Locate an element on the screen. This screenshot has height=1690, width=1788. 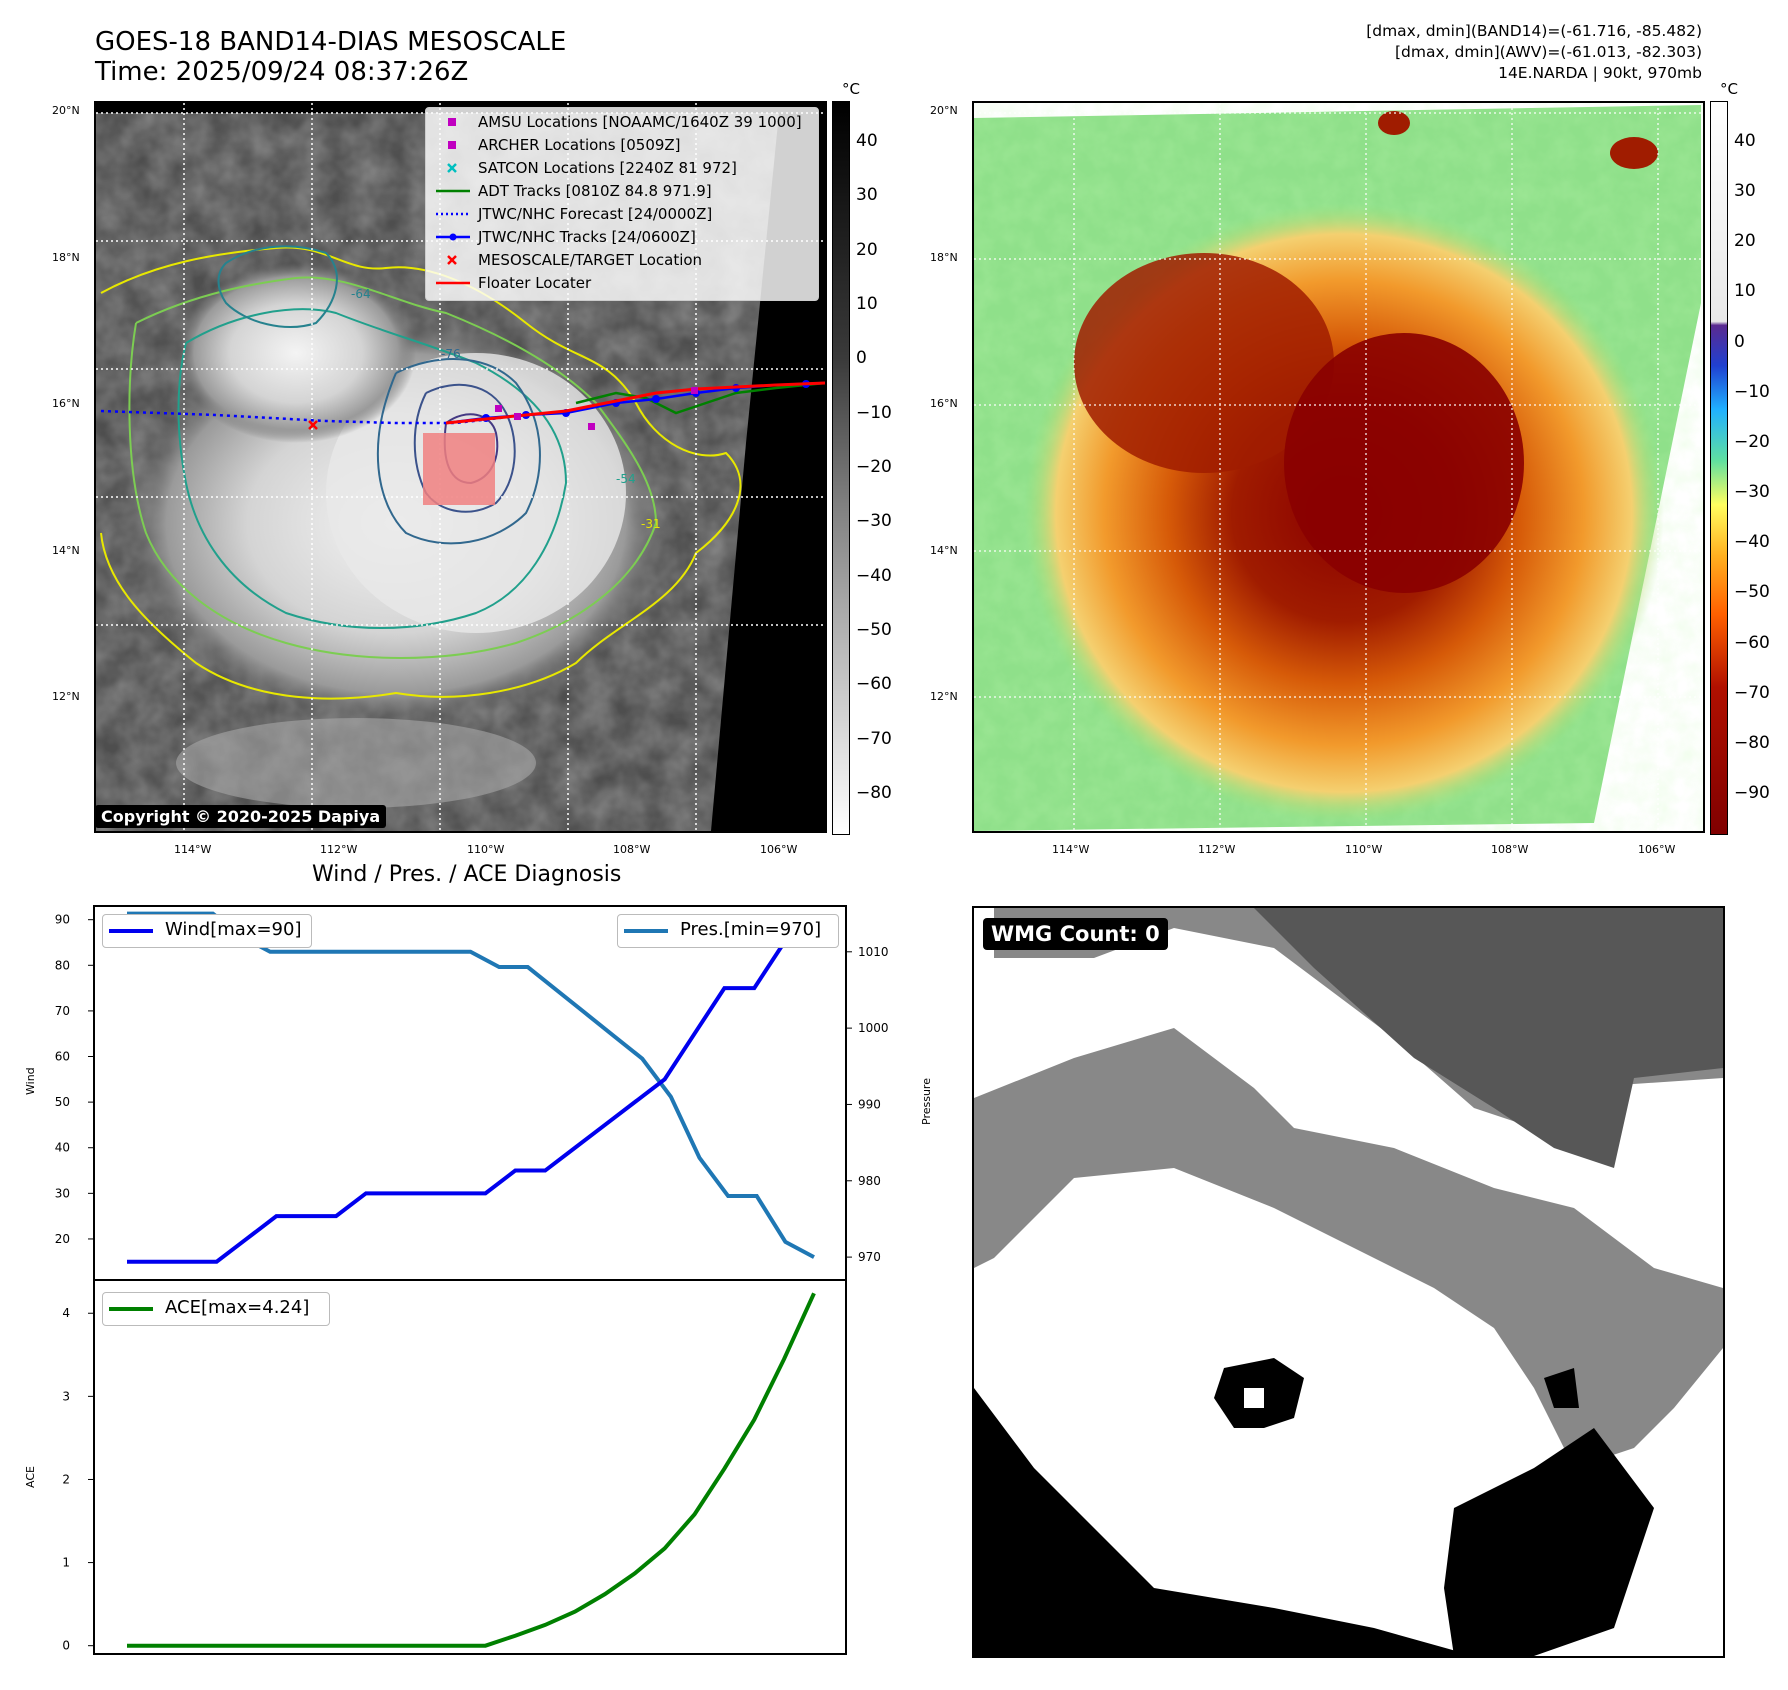
legend-forecast-label: JTWC/NHC Forecast [24/0000Z] is located at coordinates (595, 214).